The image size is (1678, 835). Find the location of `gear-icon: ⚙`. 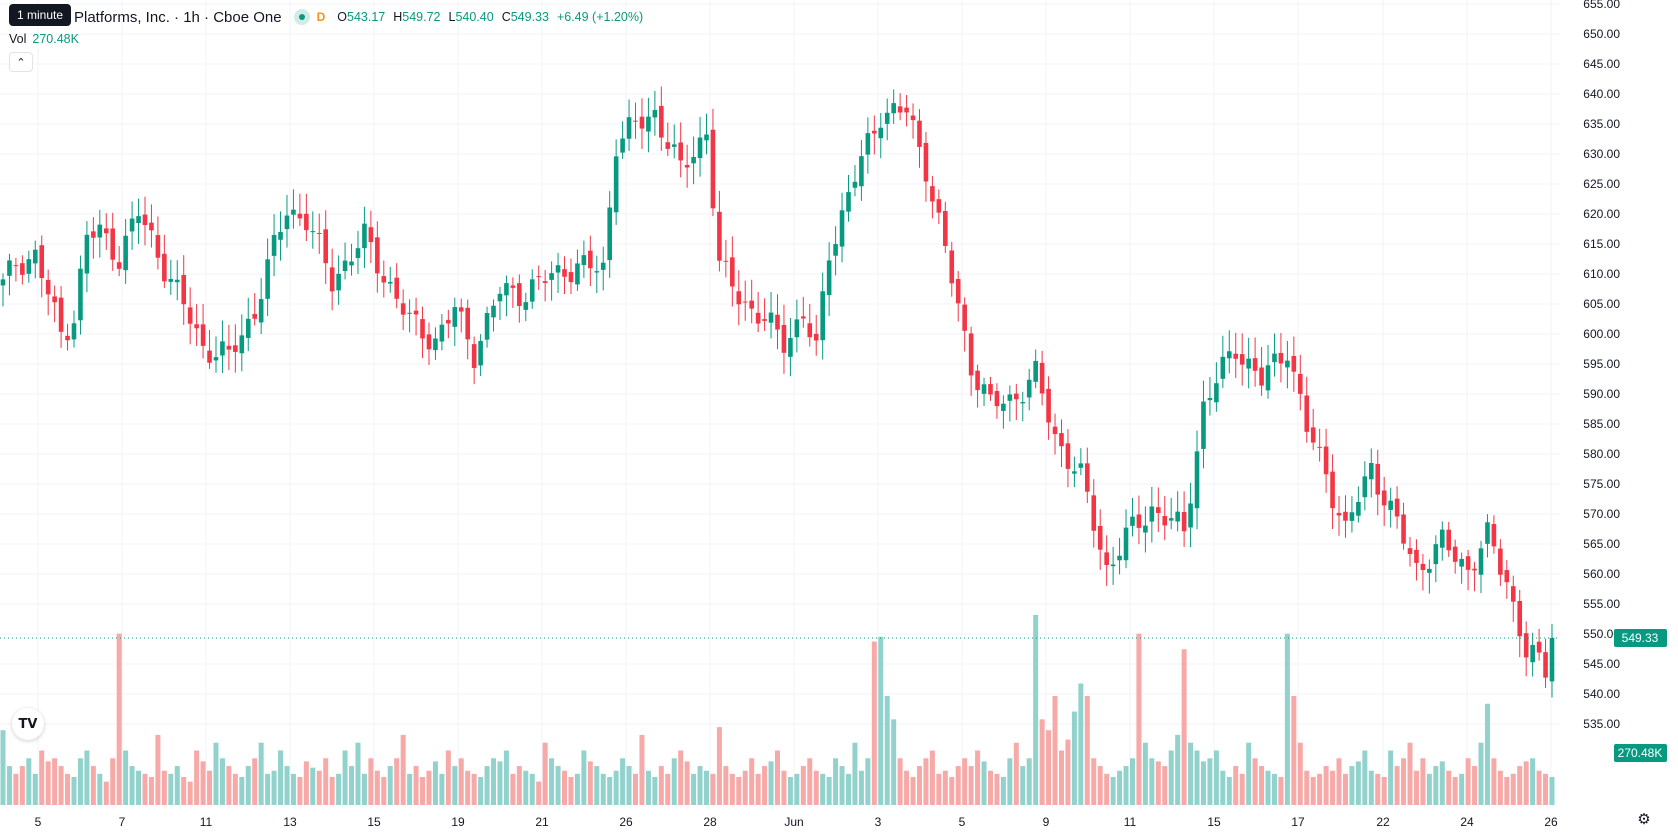

gear-icon: ⚙ is located at coordinates (1644, 819).